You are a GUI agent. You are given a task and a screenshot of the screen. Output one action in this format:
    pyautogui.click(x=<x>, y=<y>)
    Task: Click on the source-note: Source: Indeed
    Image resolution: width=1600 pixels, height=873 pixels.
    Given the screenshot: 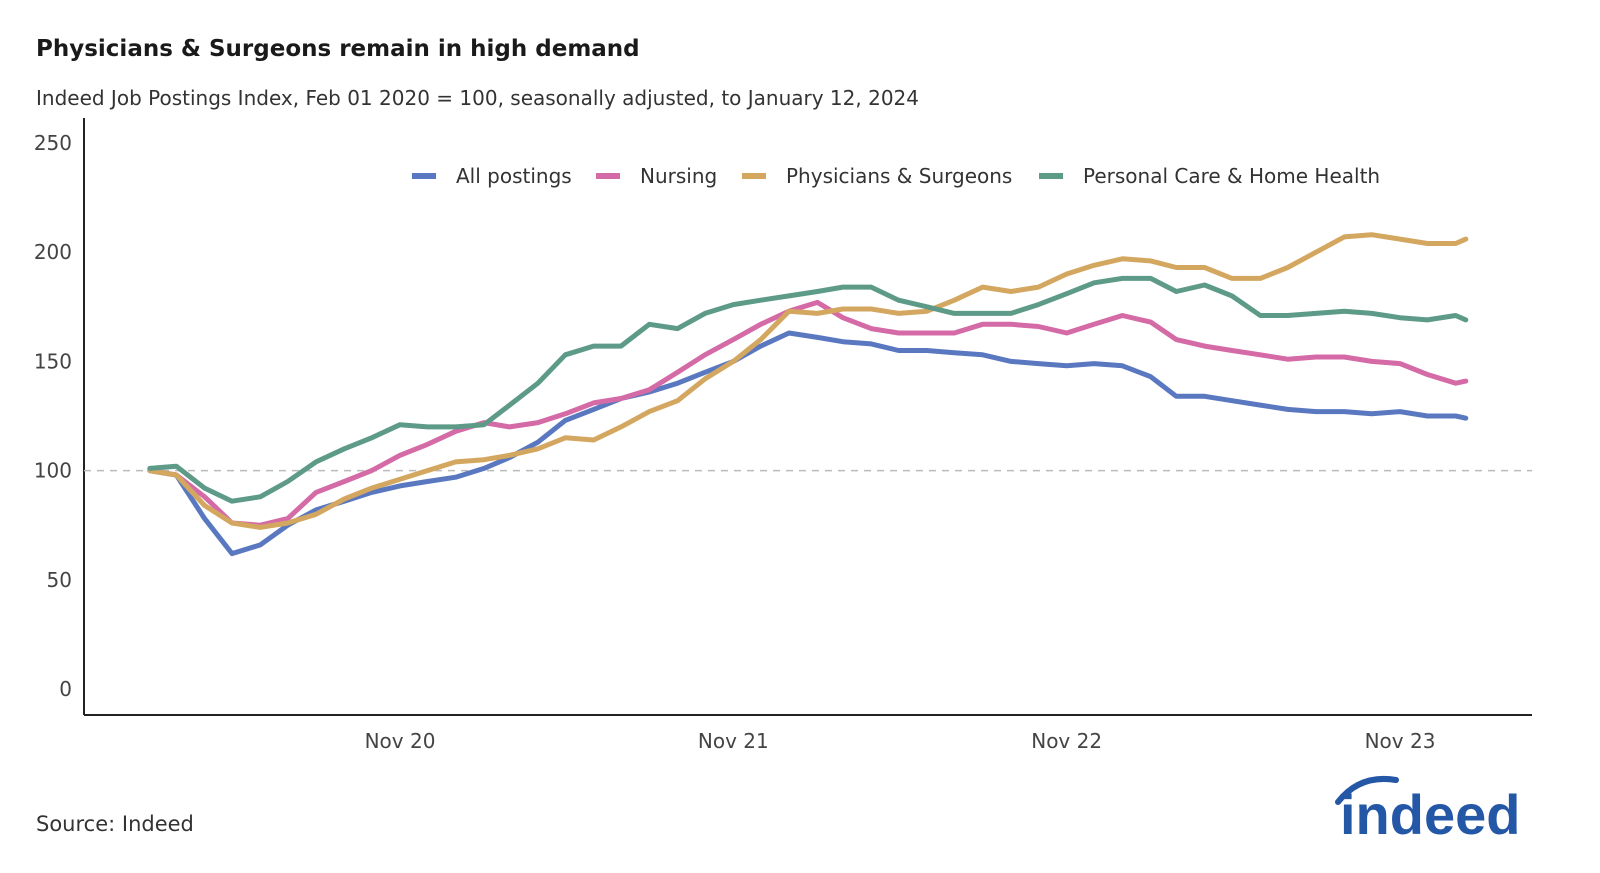 What is the action you would take?
    pyautogui.click(x=115, y=824)
    